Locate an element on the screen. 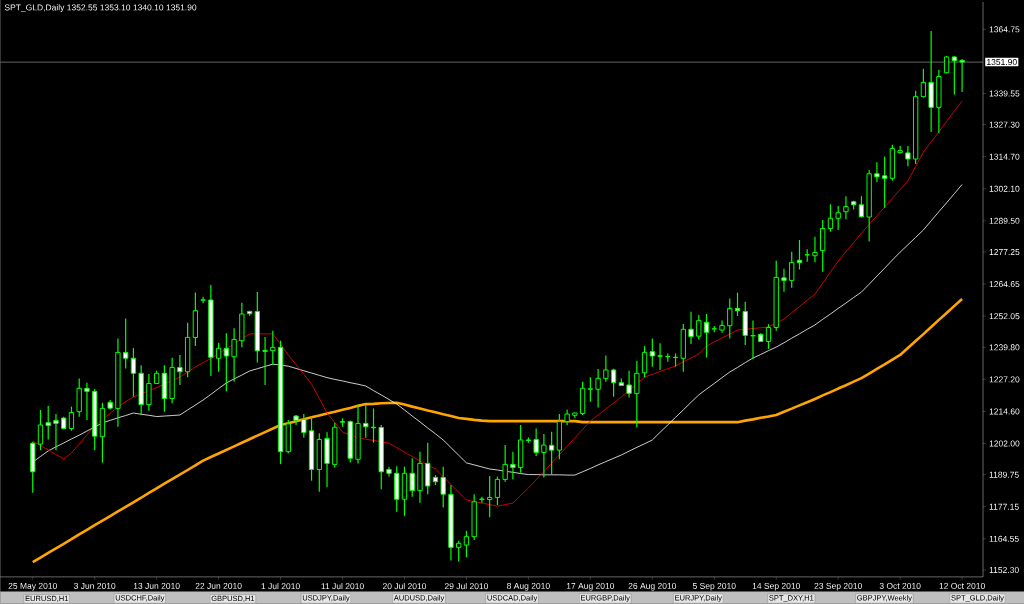 This screenshot has height=604, width=1024. y-tick-label: 1252.05 is located at coordinates (1004, 316).